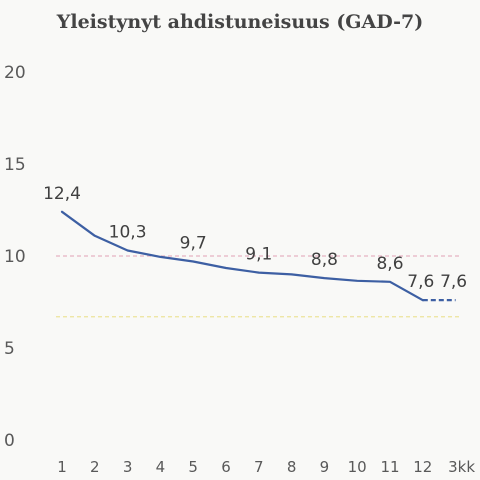  What do you see at coordinates (239, 22) in the screenshot?
I see `chart-title: Yleistynyt ahdistuneisuus (GAD-7)` at bounding box center [239, 22].